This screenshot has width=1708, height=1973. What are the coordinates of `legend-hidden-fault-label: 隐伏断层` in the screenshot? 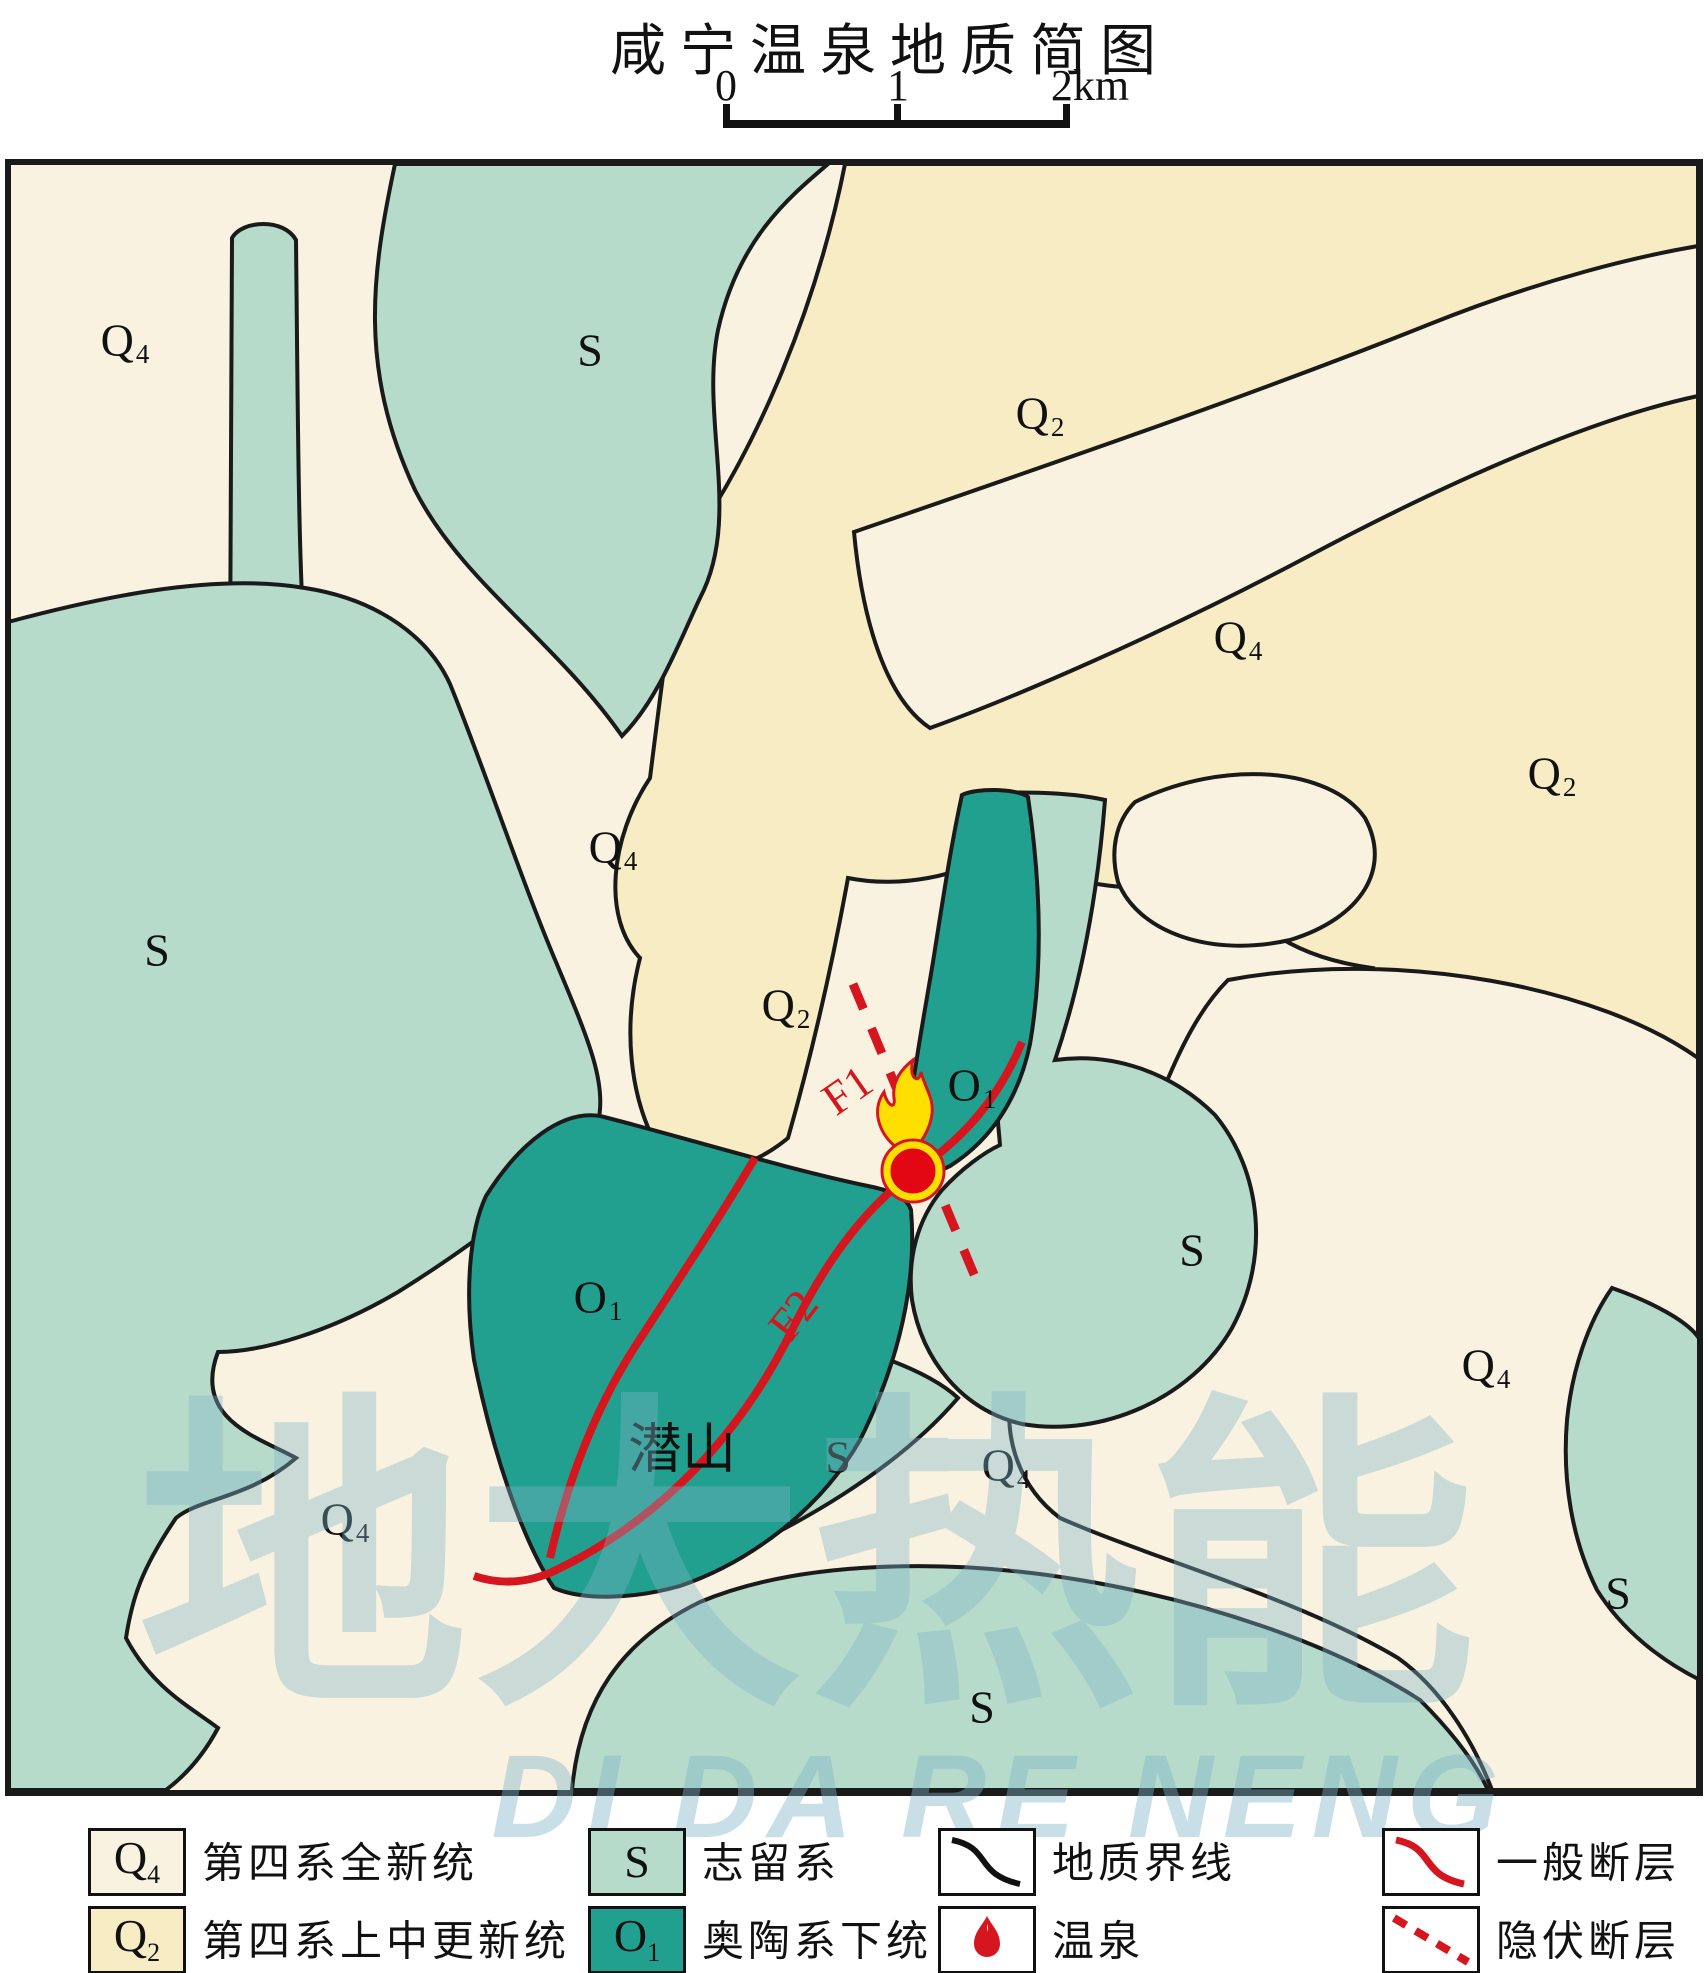 It's located at (1588, 1942).